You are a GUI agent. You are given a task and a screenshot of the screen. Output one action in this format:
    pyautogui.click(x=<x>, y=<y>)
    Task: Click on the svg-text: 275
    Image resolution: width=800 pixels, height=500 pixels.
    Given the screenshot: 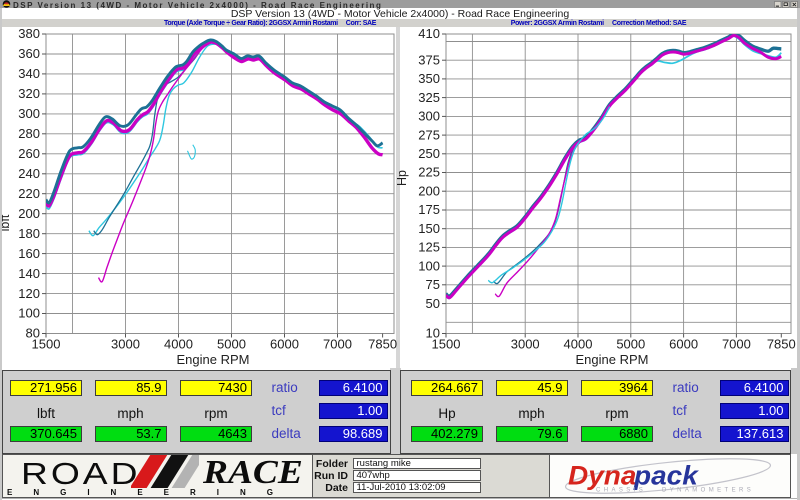 What is the action you would take?
    pyautogui.click(x=429, y=134)
    